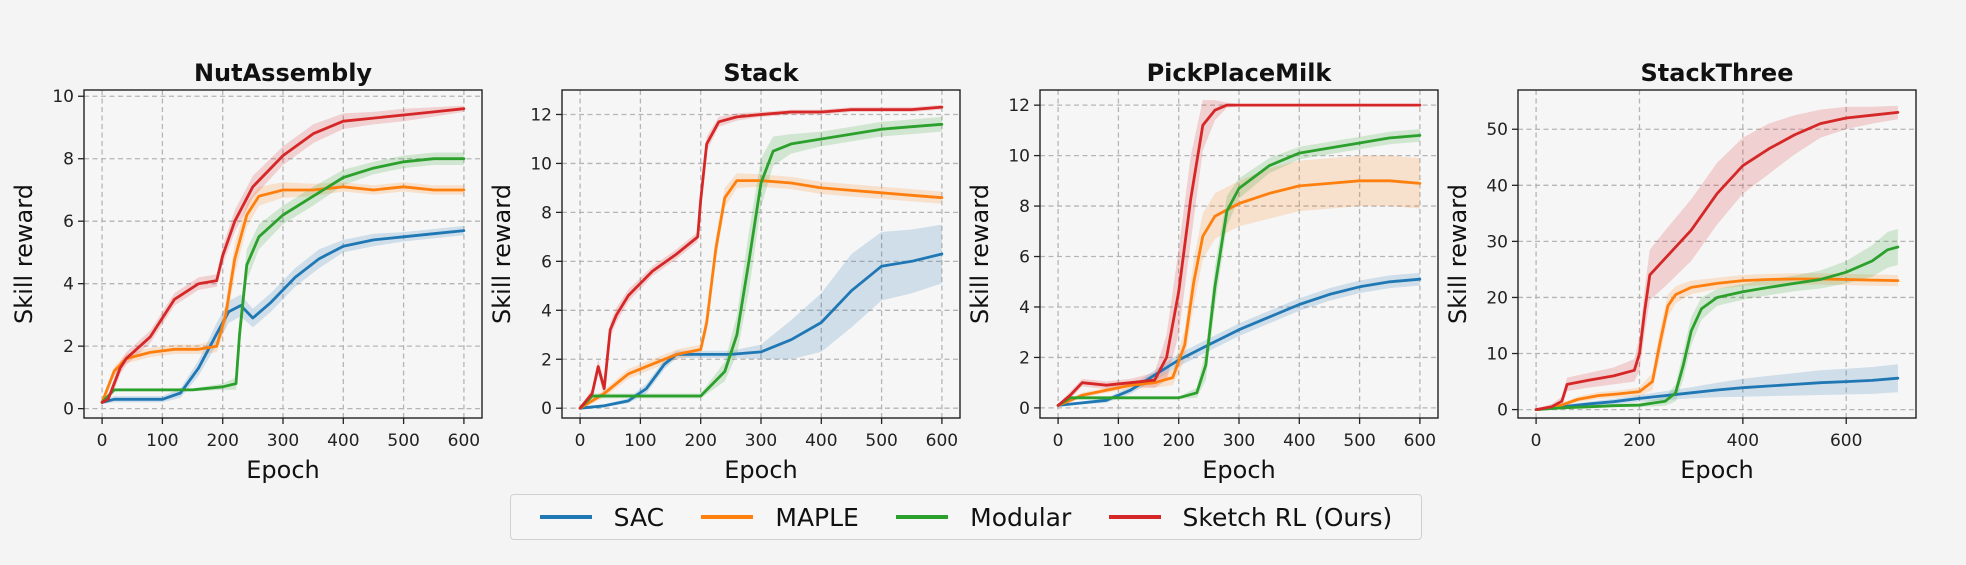 This screenshot has width=1966, height=565. What do you see at coordinates (1250, 517) in the screenshot?
I see `legend-item-sketch-rl: Sketch RL (Ours)` at bounding box center [1250, 517].